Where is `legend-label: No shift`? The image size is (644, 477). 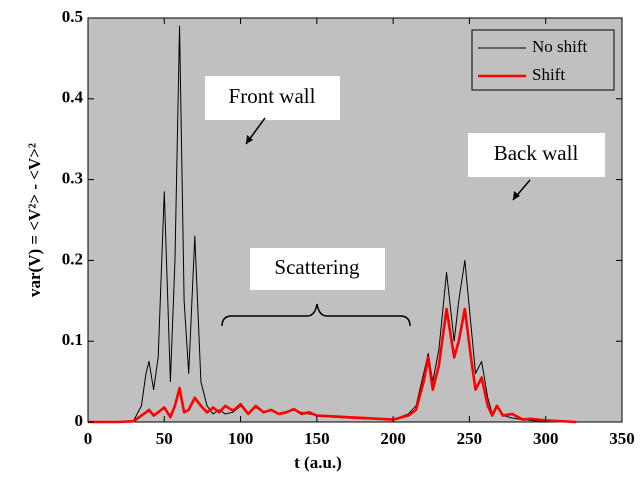 legend-label: No shift is located at coordinates (560, 46).